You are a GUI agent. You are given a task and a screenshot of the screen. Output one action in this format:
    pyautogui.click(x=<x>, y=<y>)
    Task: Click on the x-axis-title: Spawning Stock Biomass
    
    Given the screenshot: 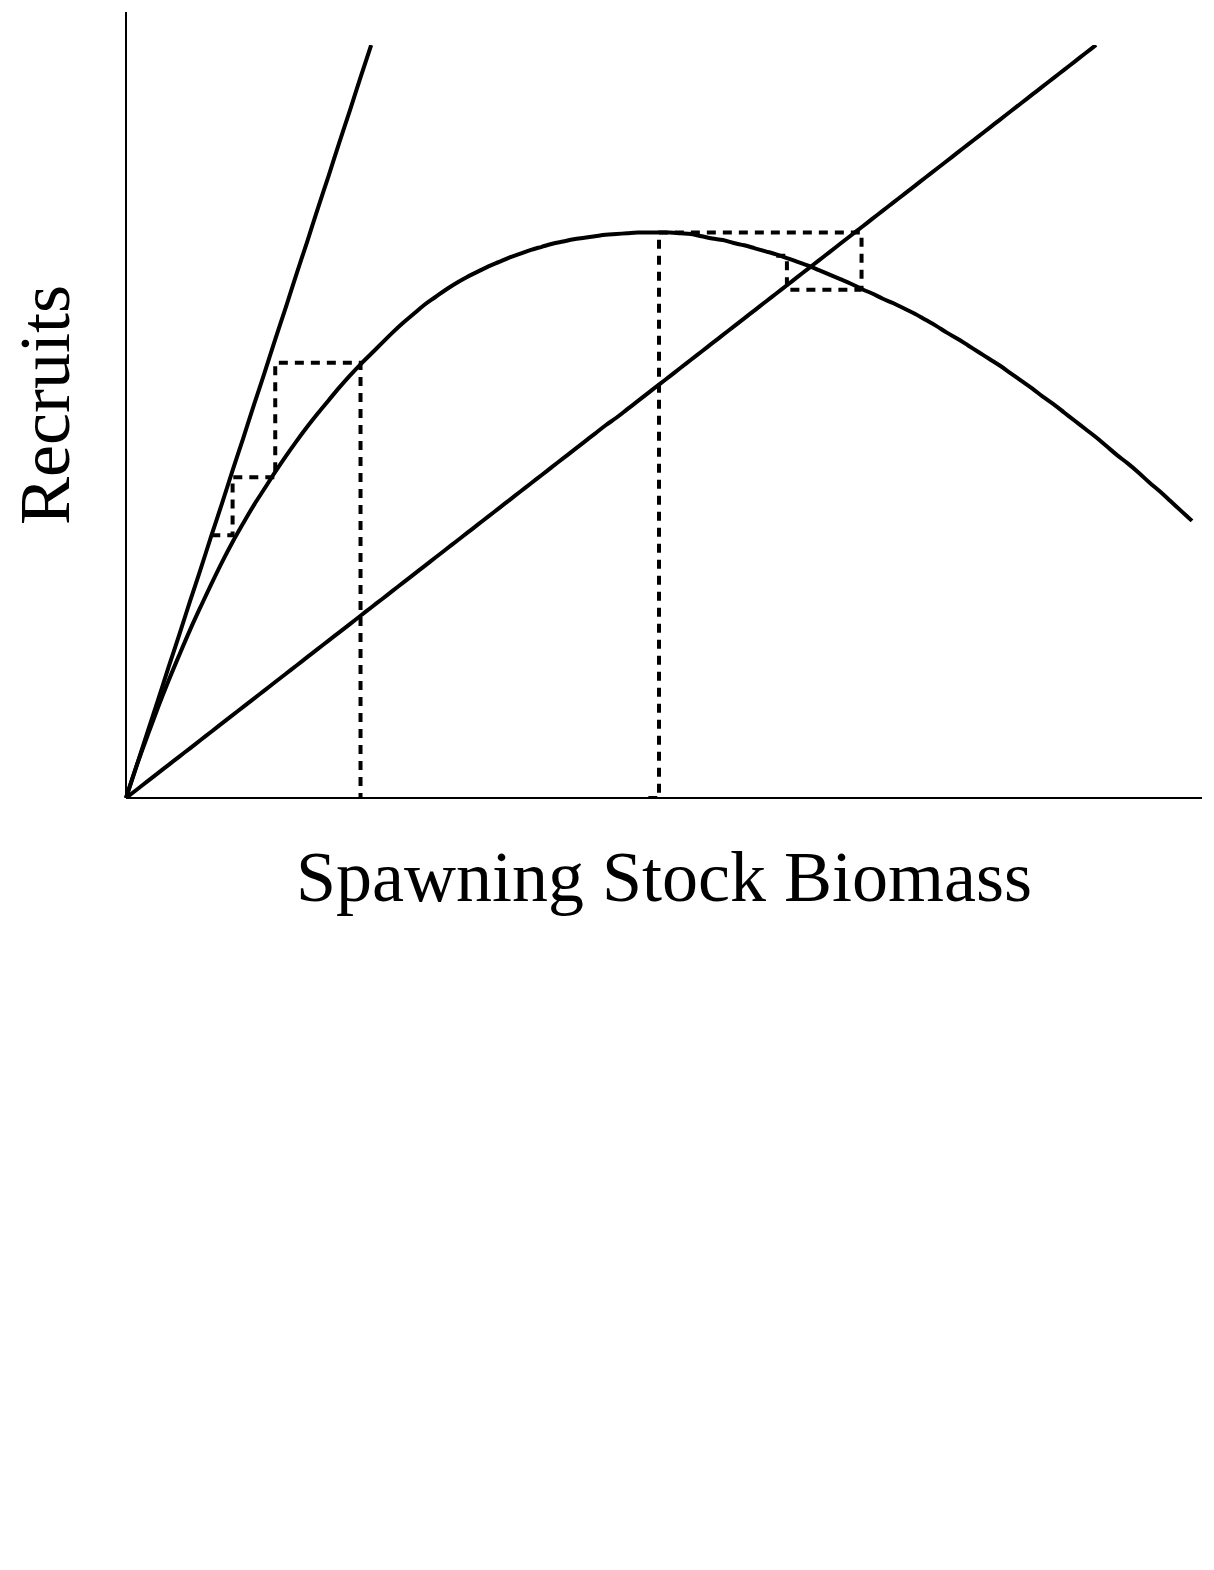 What is the action you would take?
    pyautogui.click(x=664, y=877)
    